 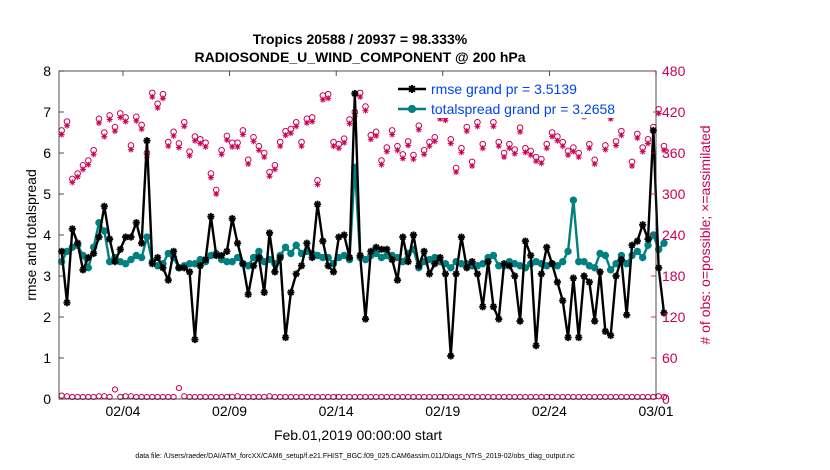 I want to click on y2-tick-label: 300, so click(x=674, y=194).